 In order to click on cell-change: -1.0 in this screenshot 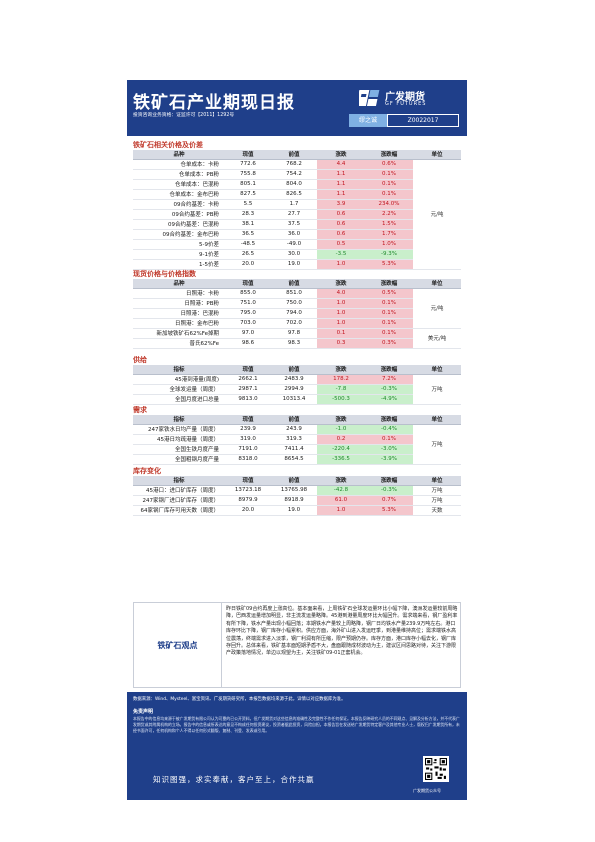, I will do `click(341, 429)`.